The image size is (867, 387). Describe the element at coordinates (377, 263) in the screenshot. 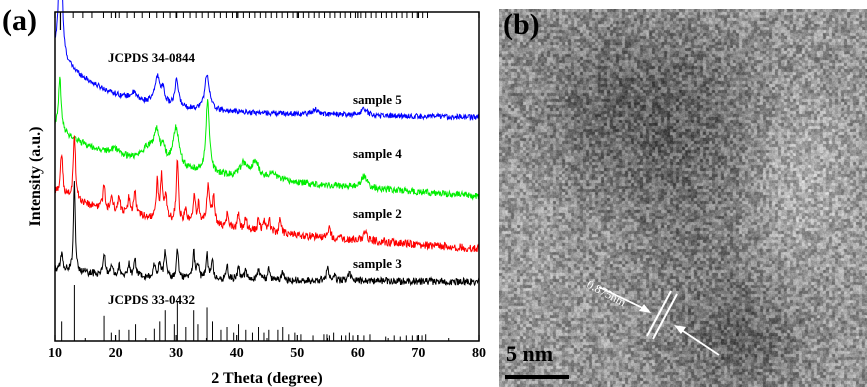

I see `series-label: sample 3` at that location.